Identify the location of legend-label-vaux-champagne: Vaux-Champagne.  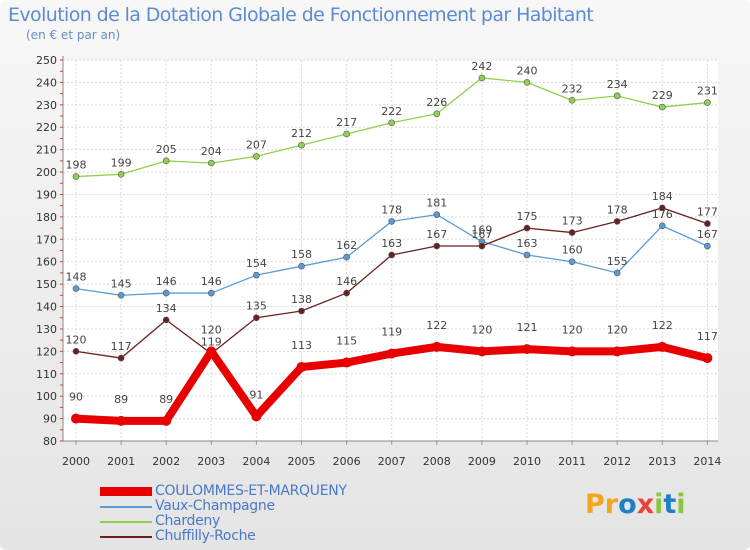
(215, 506).